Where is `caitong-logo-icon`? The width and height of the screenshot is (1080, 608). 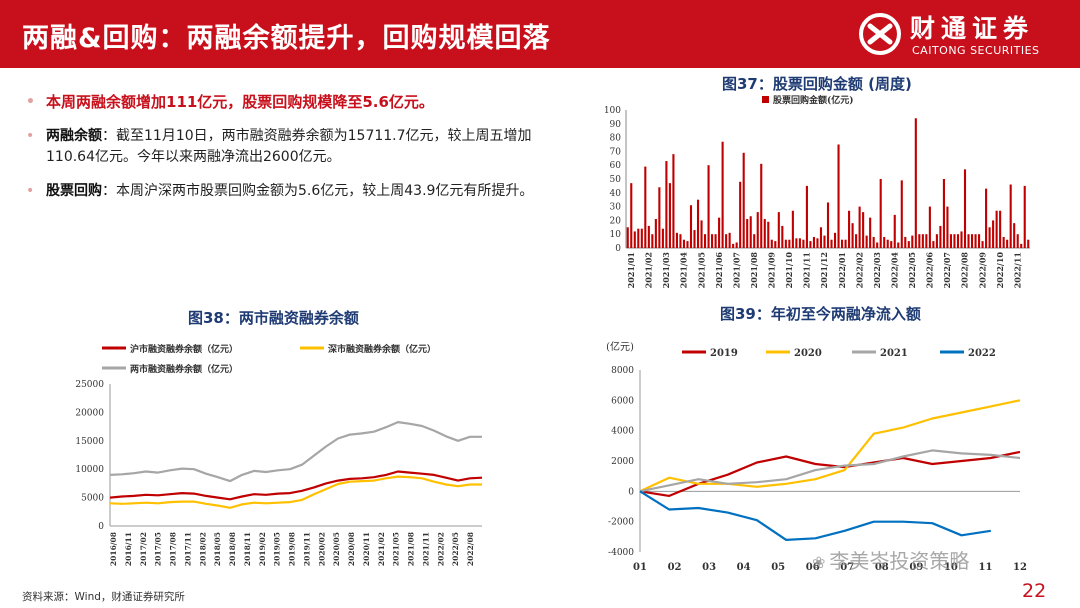
caitong-logo-icon is located at coordinates (880, 34).